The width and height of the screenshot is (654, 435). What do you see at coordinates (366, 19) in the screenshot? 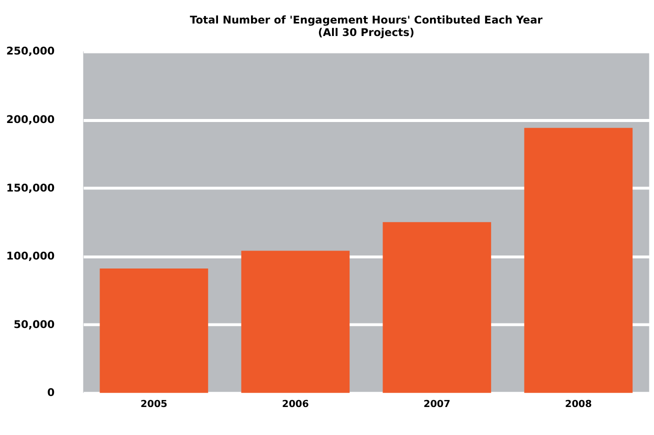
I see `text: Total Number of 'Engagement Hours' Contibuted Each Year` at bounding box center [366, 19].